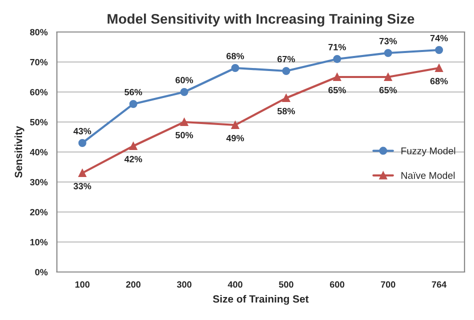 Image resolution: width=474 pixels, height=320 pixels. Describe the element at coordinates (286, 284) in the screenshot. I see `x-tick-label: 500` at that location.